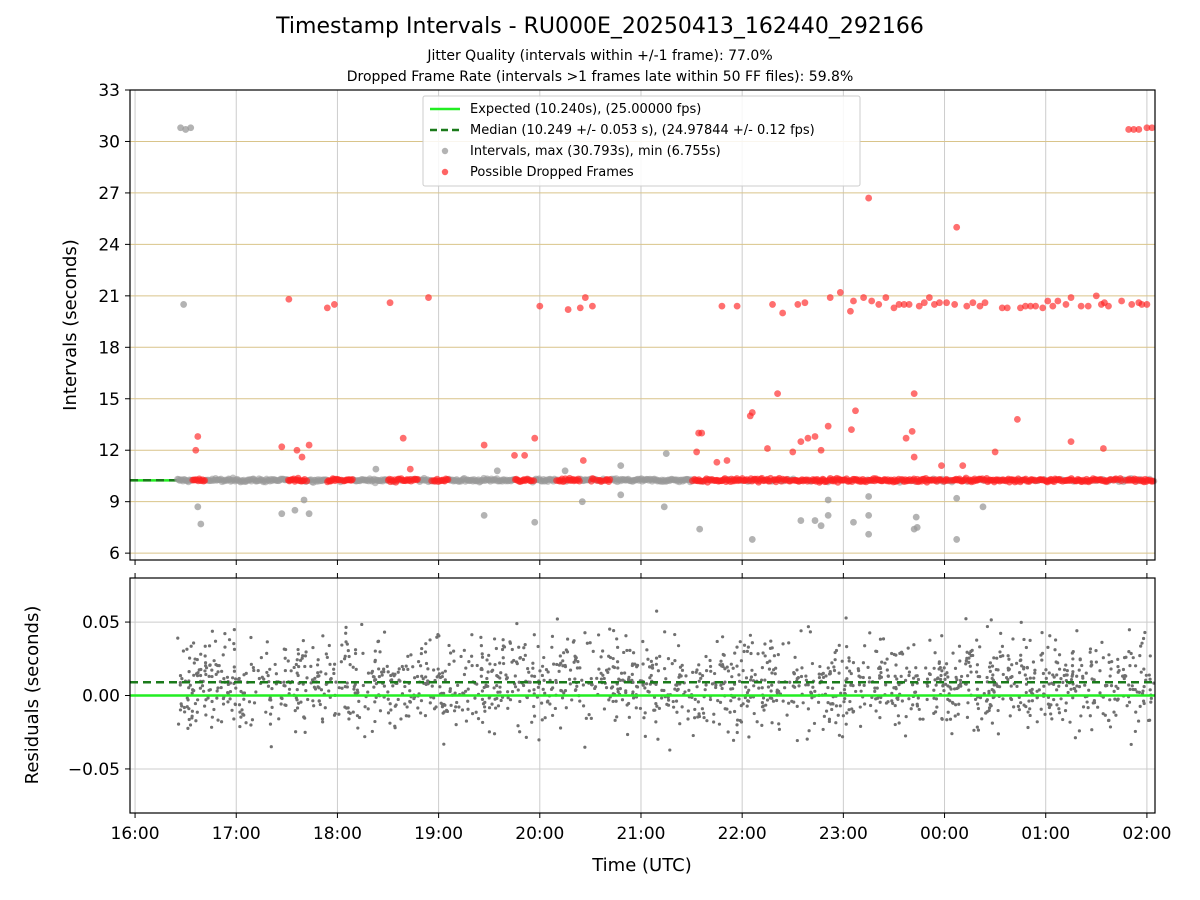 The height and width of the screenshot is (900, 1200). I want to click on legend-dropped-label: Possible Dropped Frames, so click(552, 172).